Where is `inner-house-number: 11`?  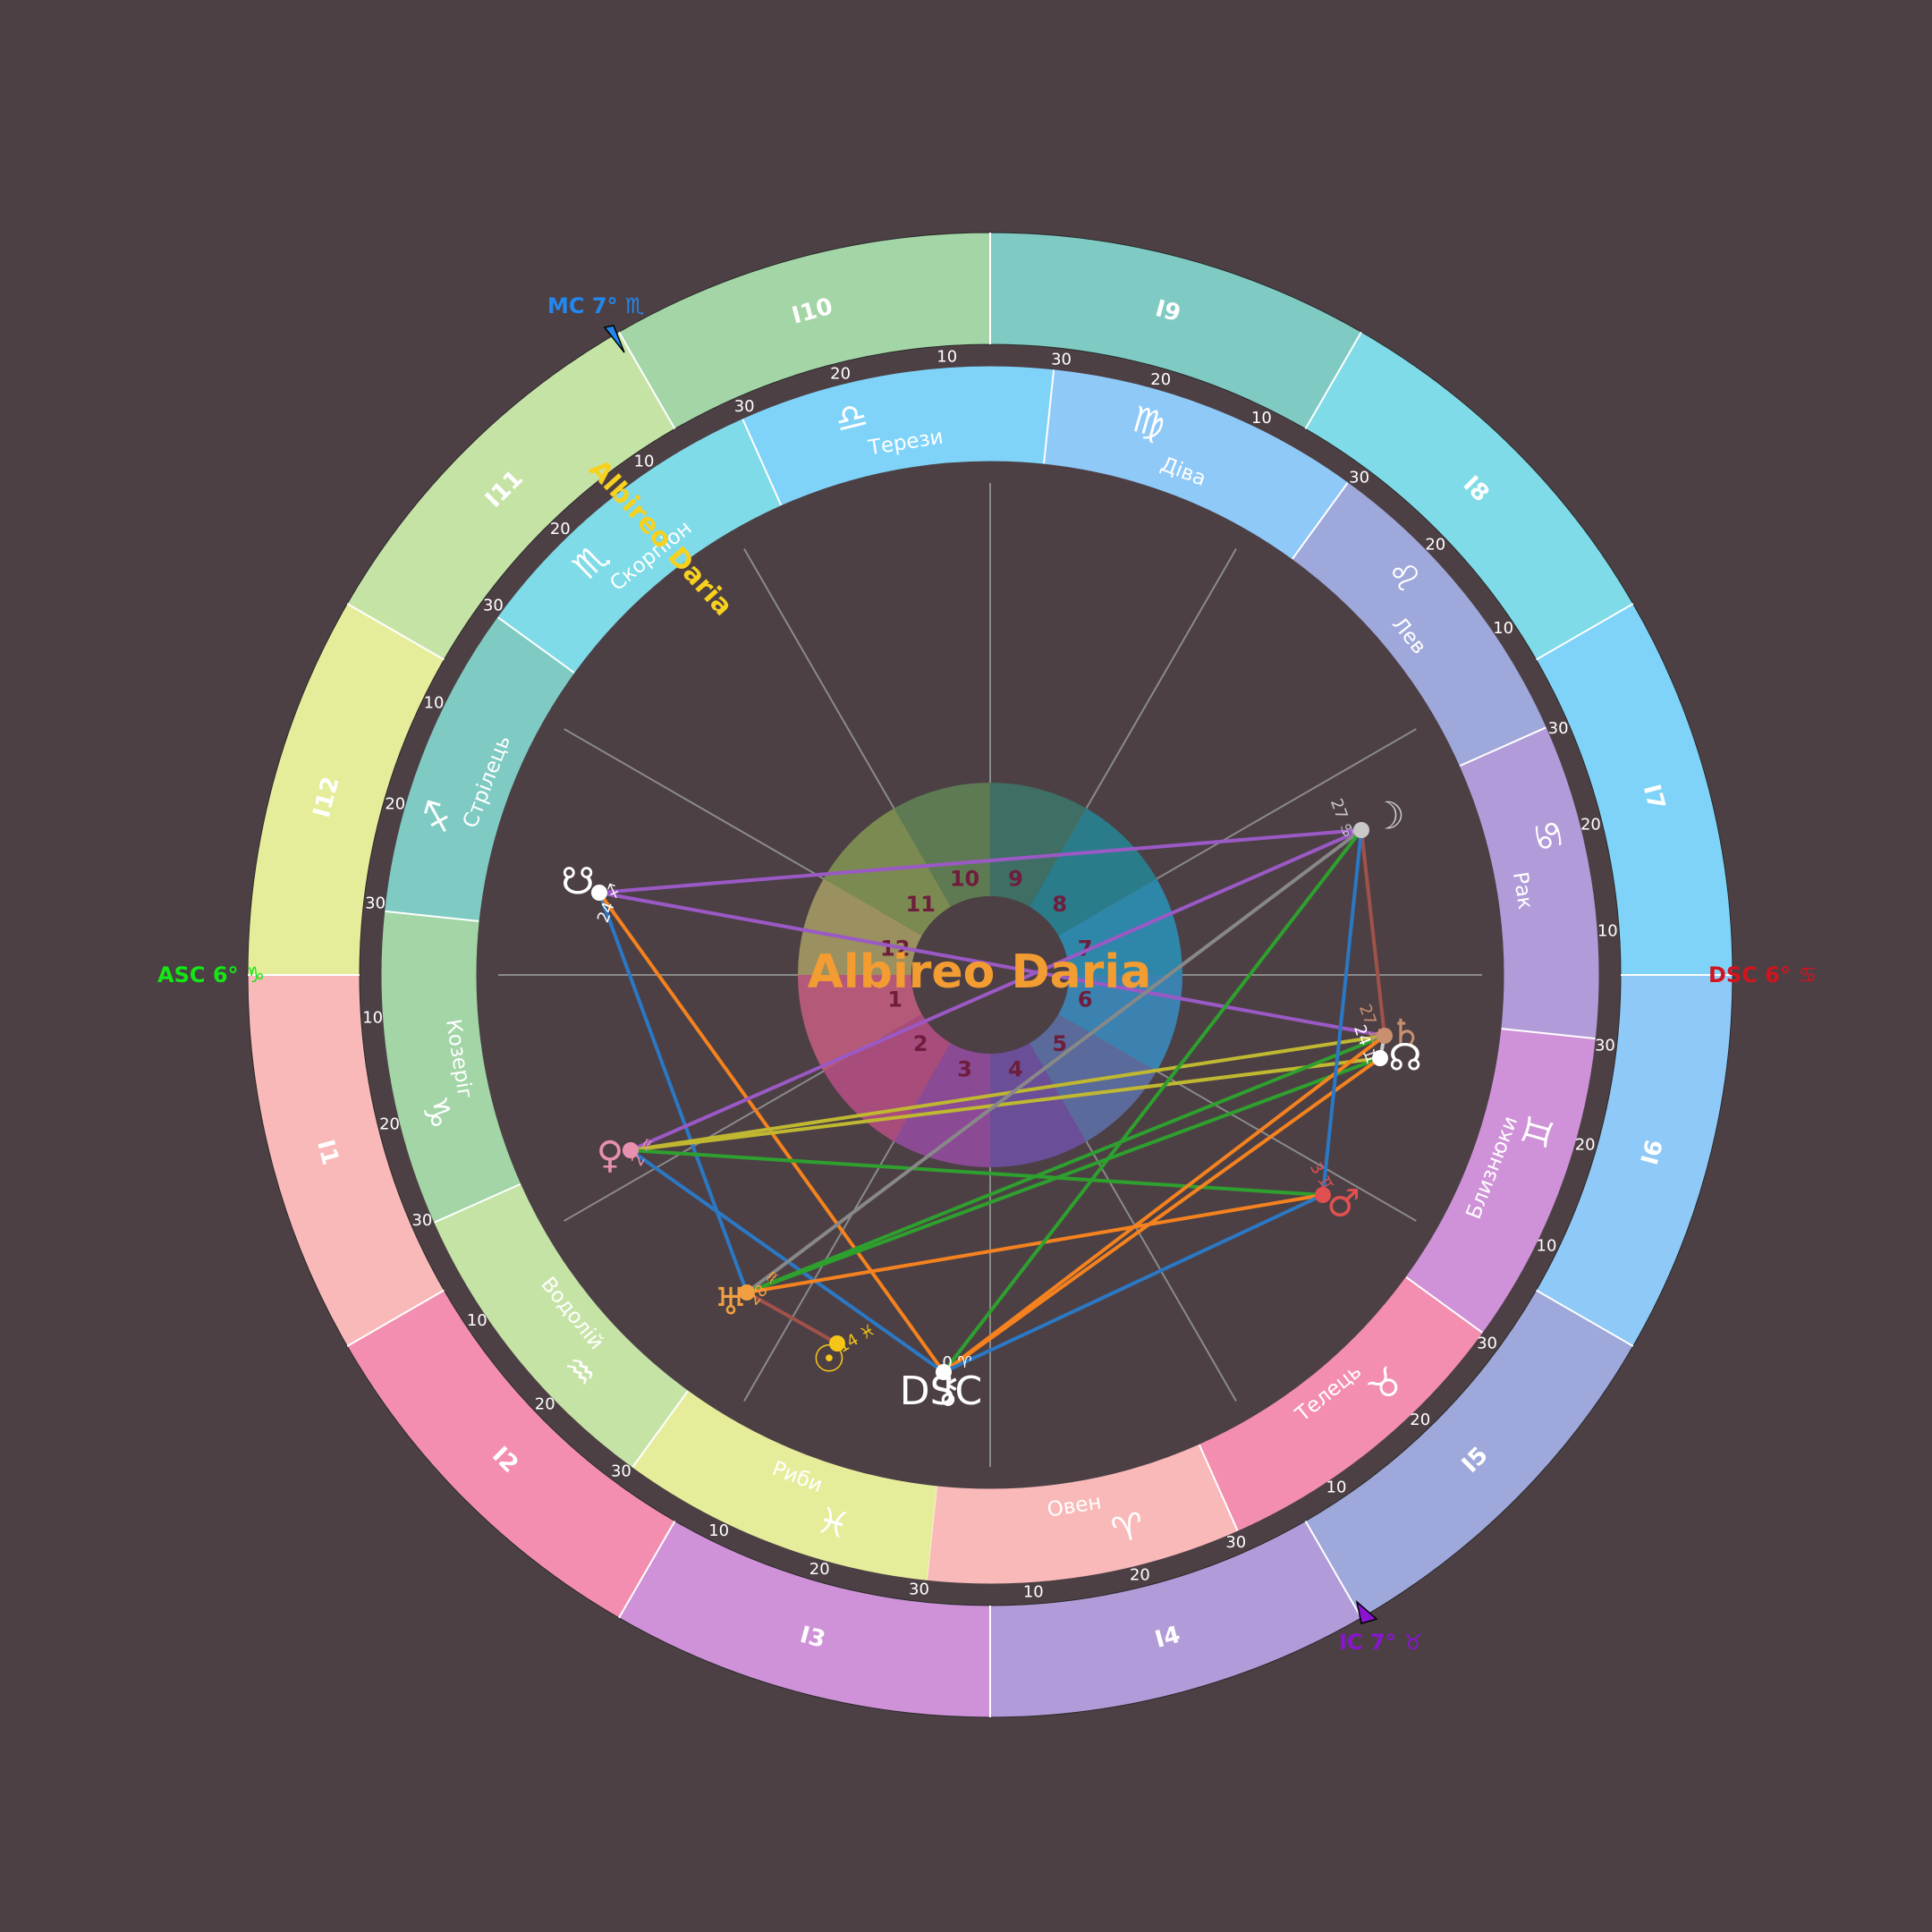 inner-house-number: 11 is located at coordinates (921, 904).